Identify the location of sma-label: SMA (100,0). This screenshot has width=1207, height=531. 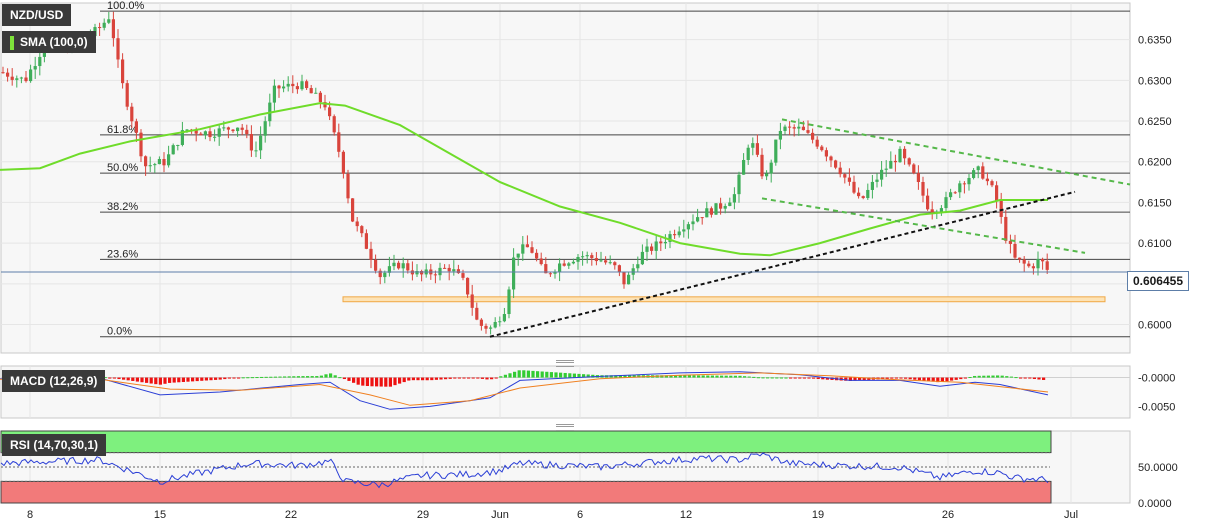
(54, 42).